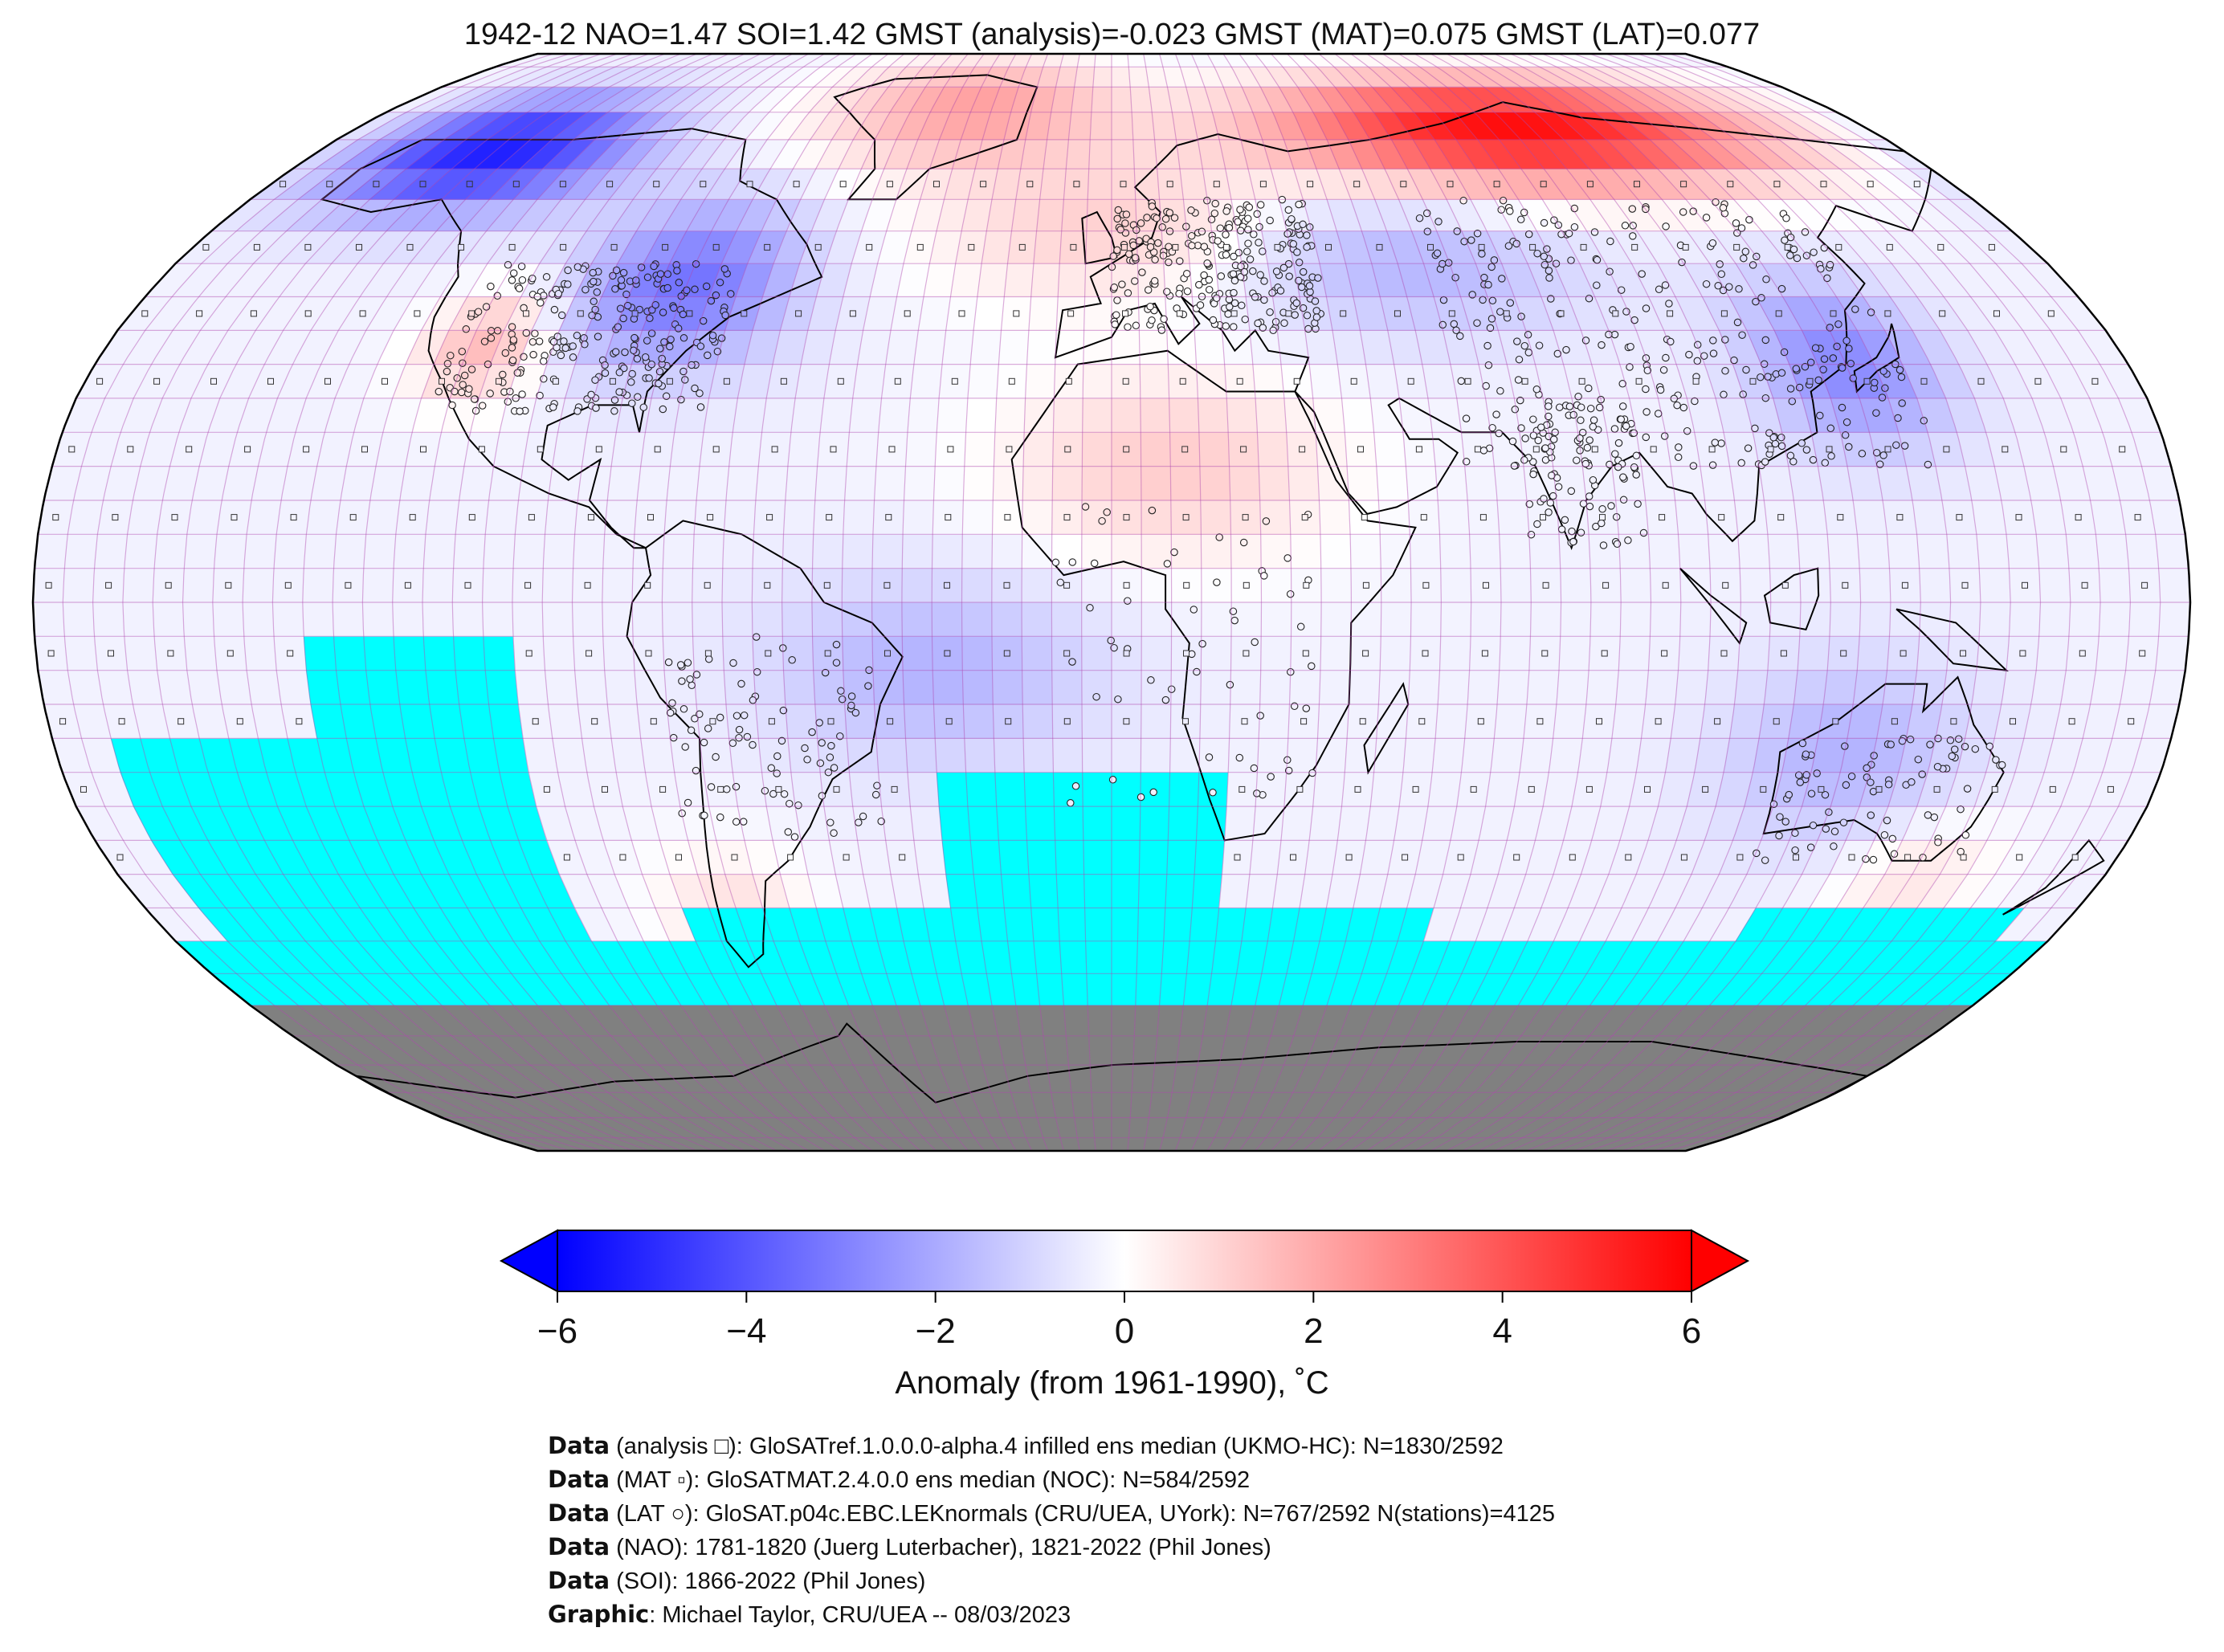 Image resolution: width=2224 pixels, height=1652 pixels. Describe the element at coordinates (1124, 1331) in the screenshot. I see `colorbar-tick-label: 0` at that location.